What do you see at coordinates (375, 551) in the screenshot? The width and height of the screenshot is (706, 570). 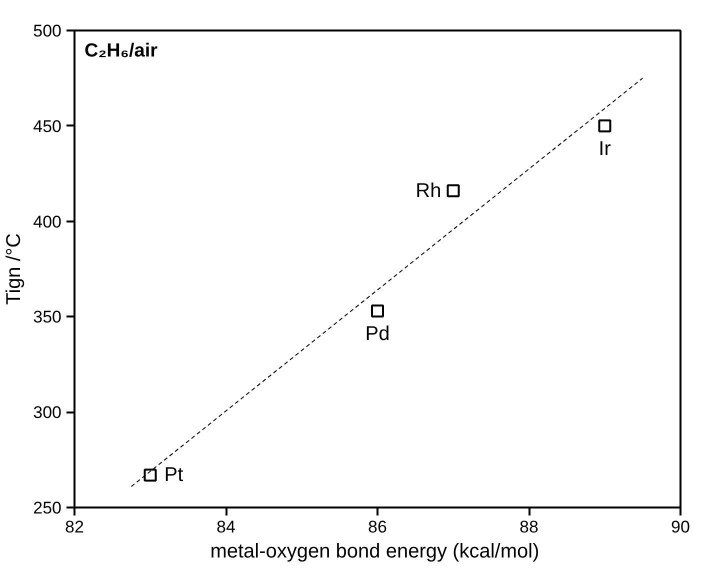 I see `x-axis-title: metal-oxygen bond energy (kcal/mol)` at bounding box center [375, 551].